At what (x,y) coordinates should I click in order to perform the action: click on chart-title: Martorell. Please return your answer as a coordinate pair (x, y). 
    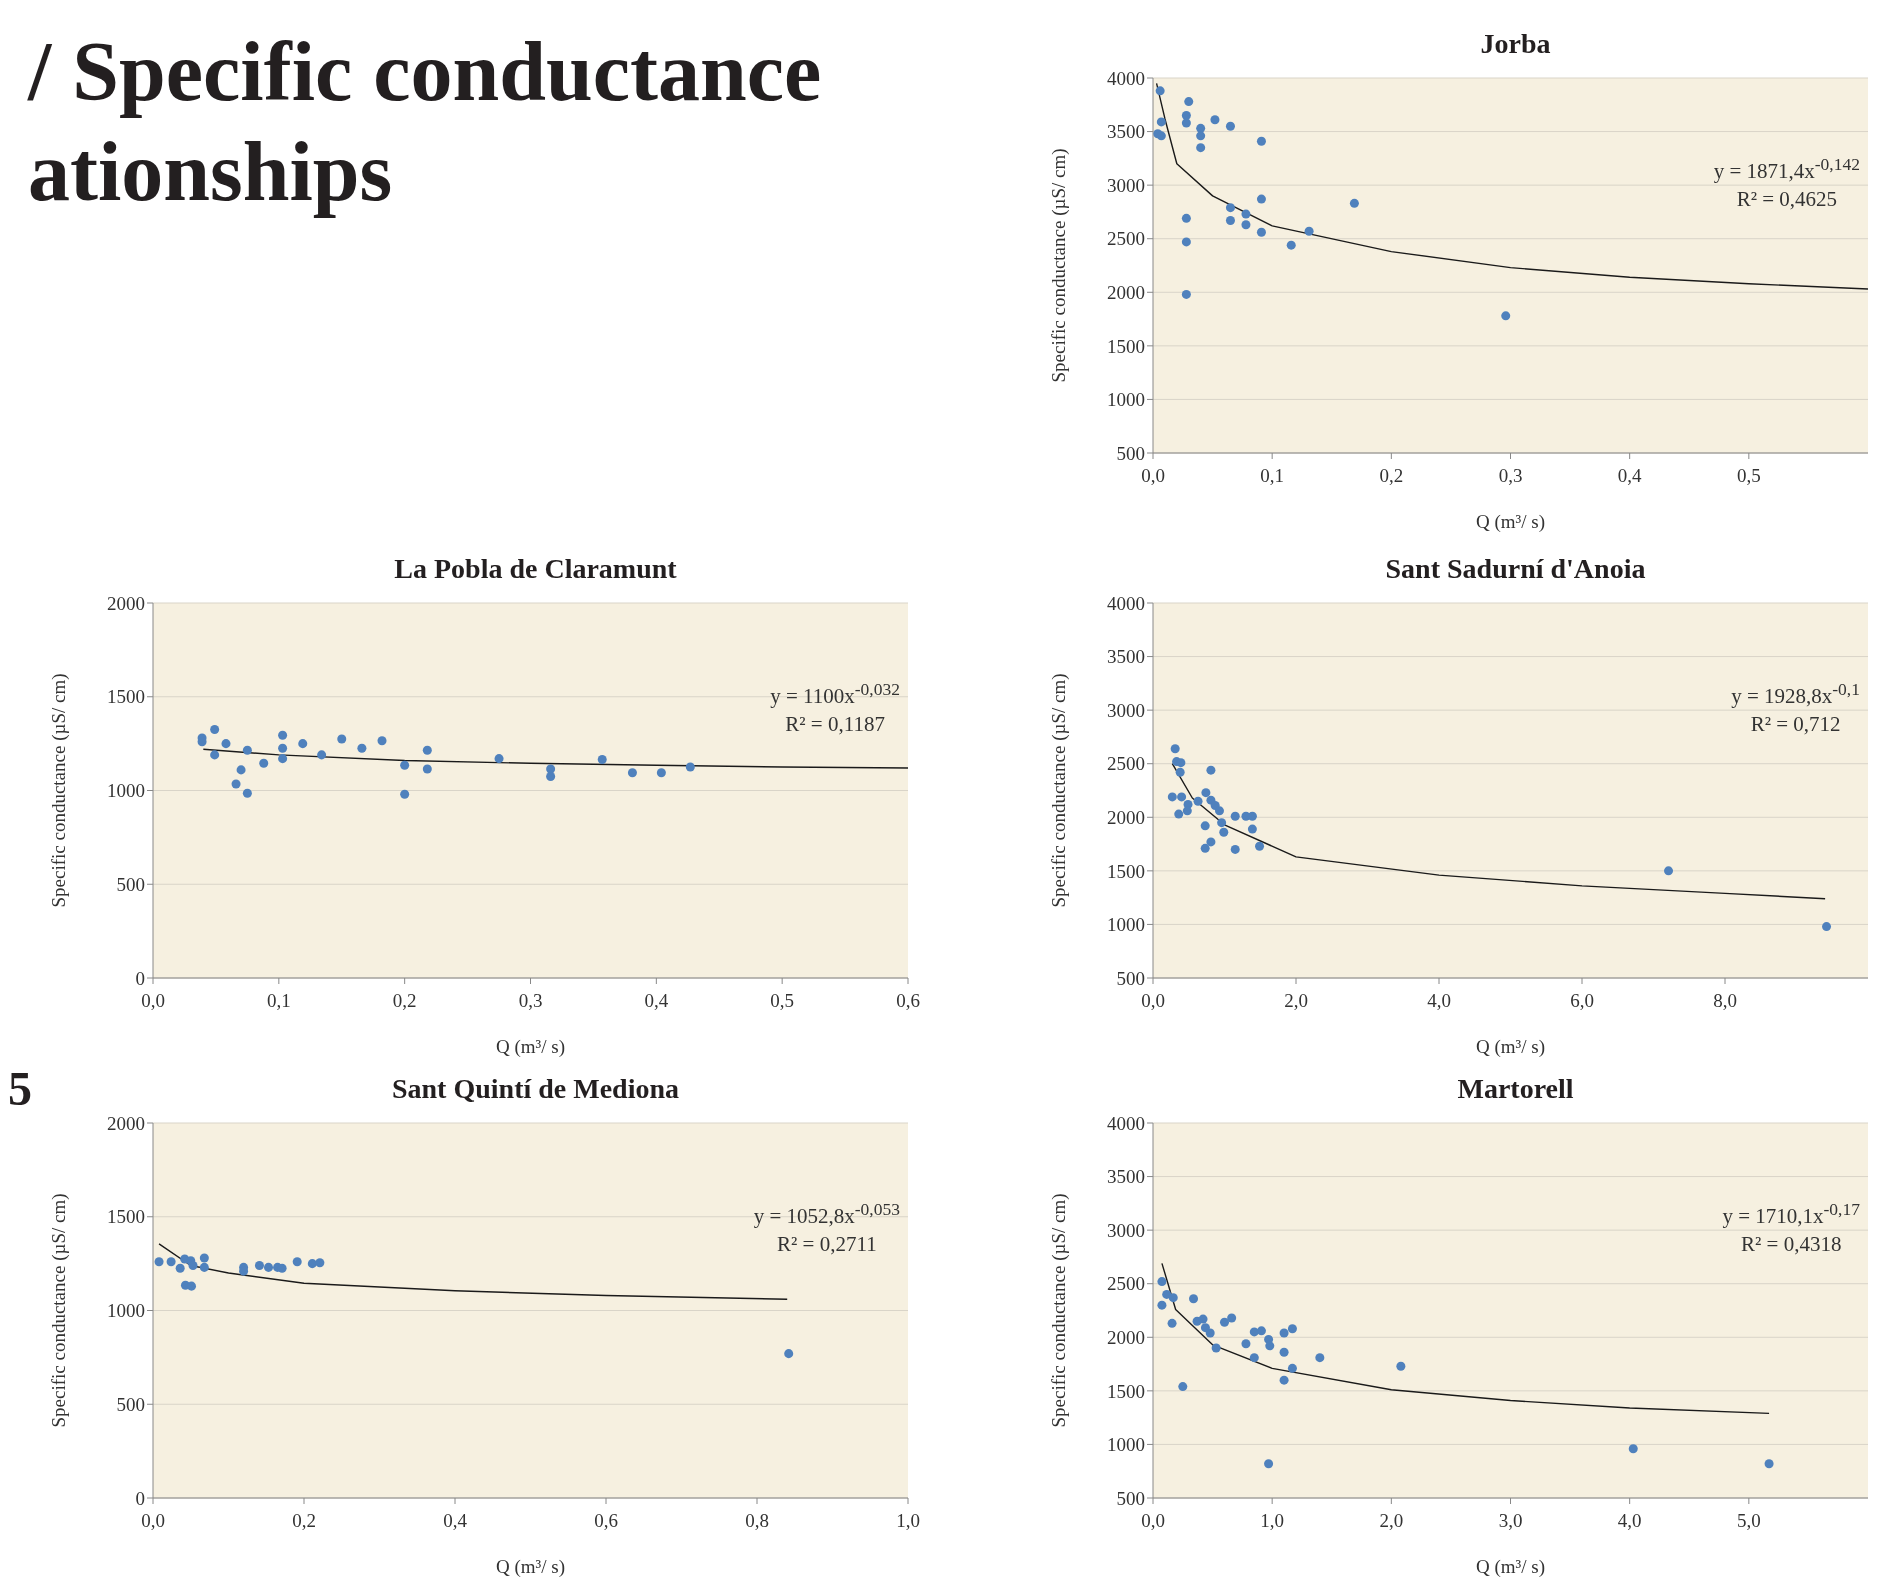
    Looking at the image, I should click on (1515, 1089).